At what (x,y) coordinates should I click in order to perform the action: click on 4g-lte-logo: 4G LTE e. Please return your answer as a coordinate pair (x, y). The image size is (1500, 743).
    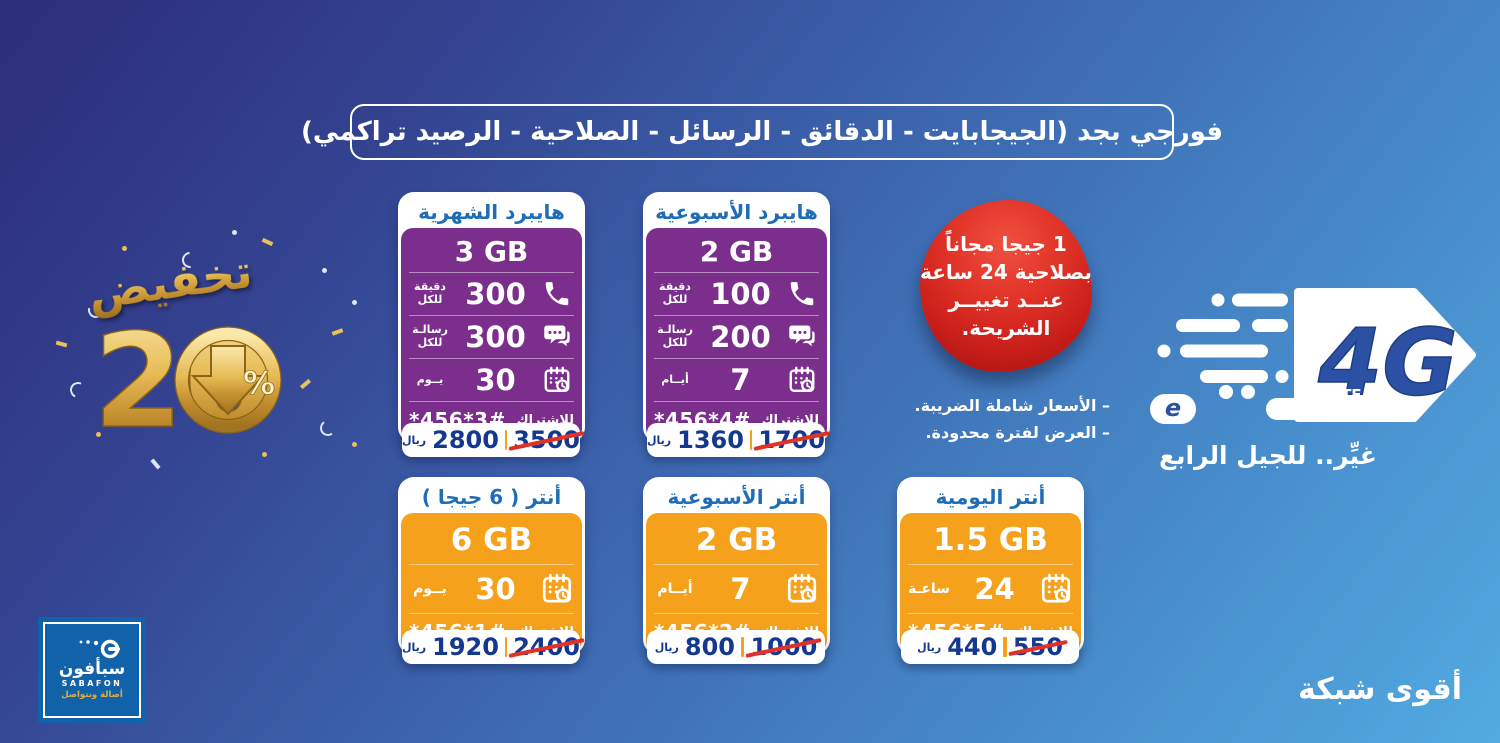
    Looking at the image, I should click on (1313, 356).